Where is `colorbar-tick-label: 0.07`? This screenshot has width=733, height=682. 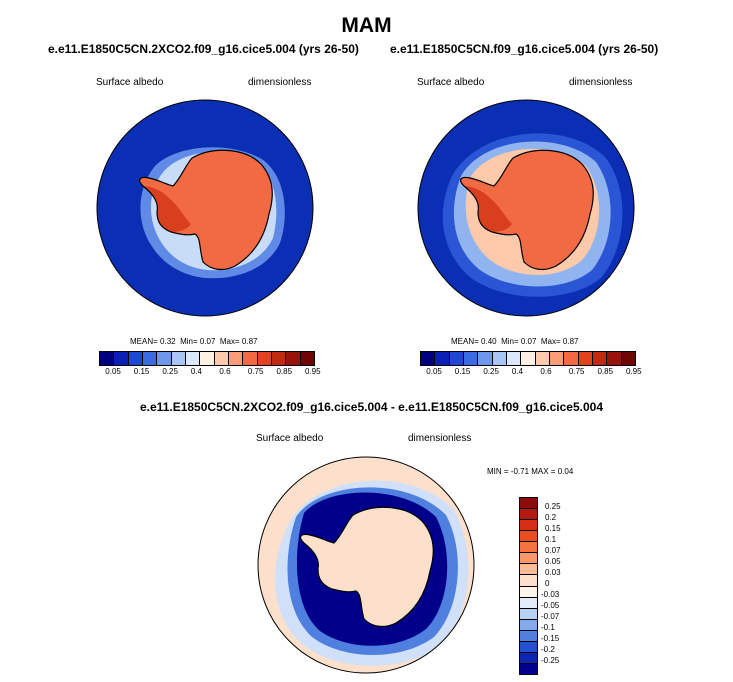
colorbar-tick-label: 0.07 is located at coordinates (553, 550).